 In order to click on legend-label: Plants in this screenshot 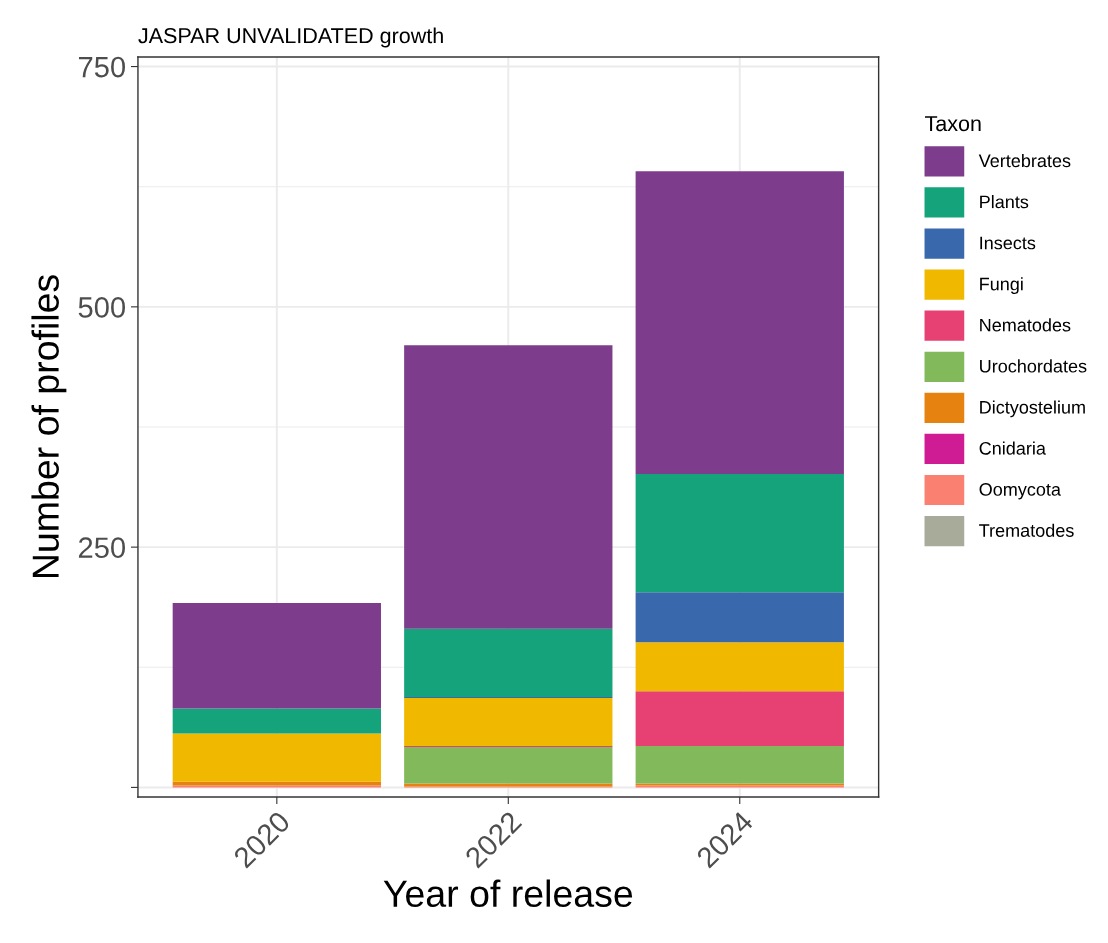, I will do `click(1004, 202)`.